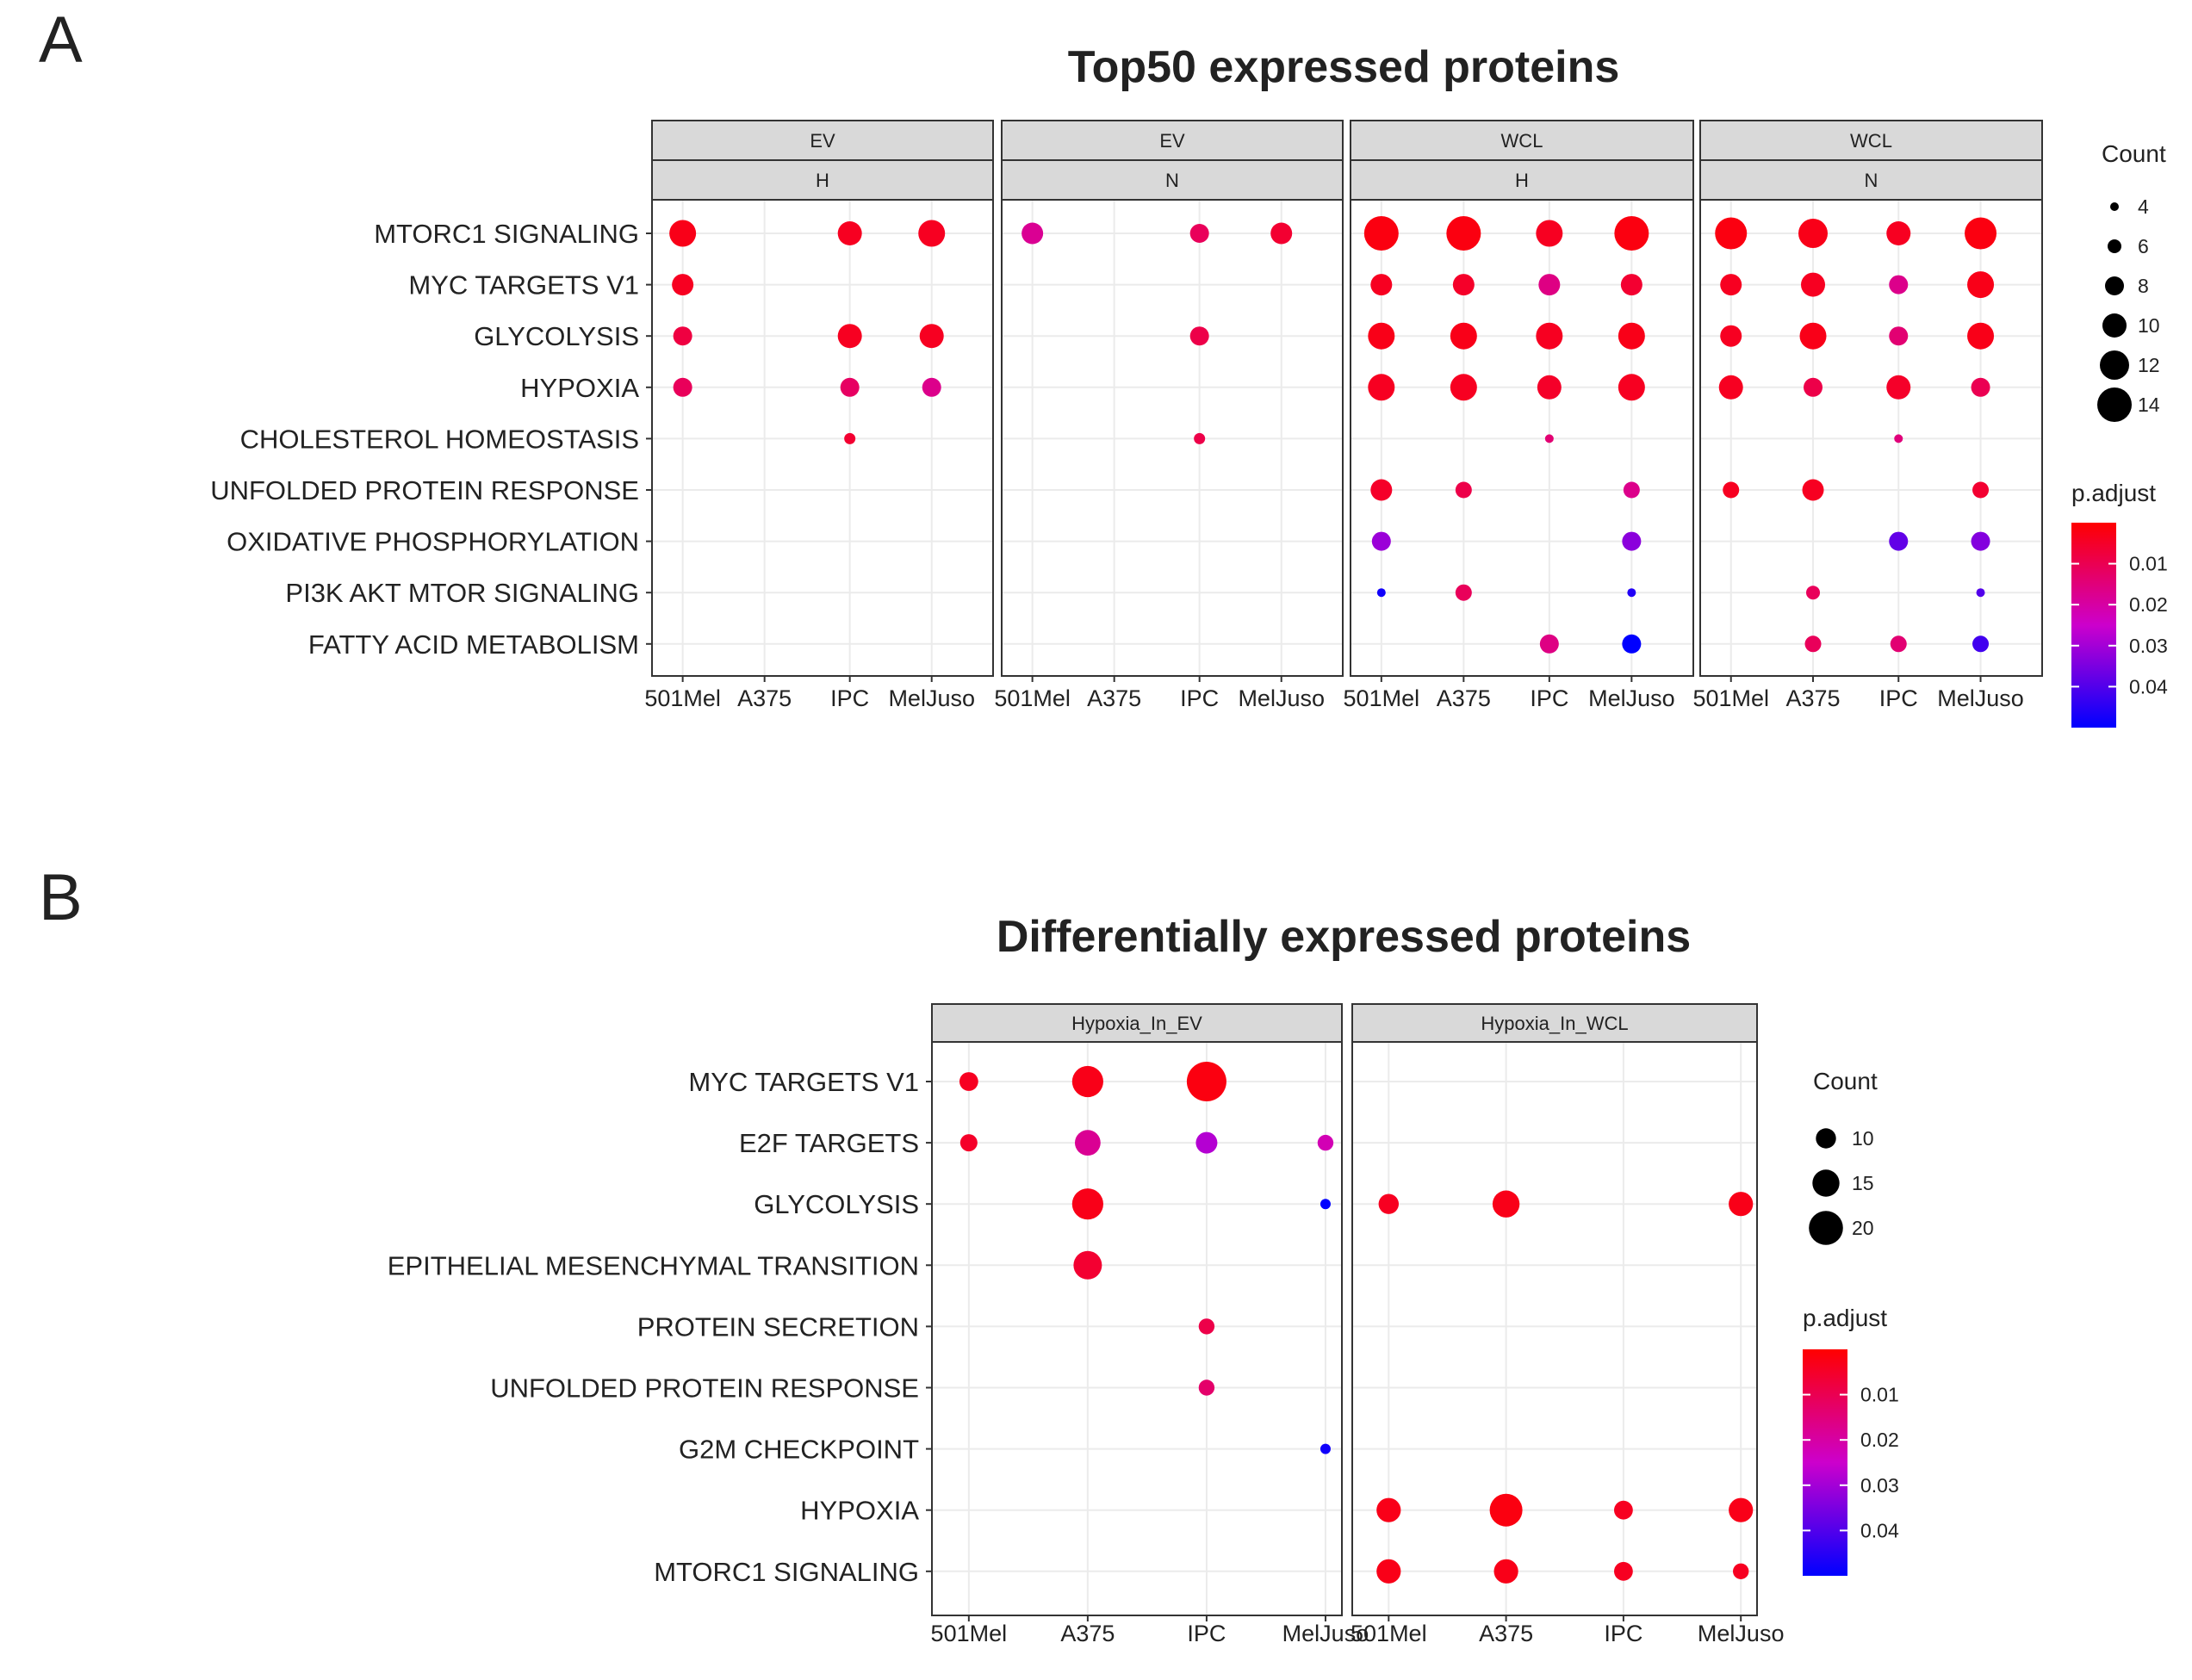 The width and height of the screenshot is (2192, 1680). Describe the element at coordinates (704, 1389) in the screenshot. I see `y-tick-label: UNFOLDED PROTEIN RESPONSE` at that location.